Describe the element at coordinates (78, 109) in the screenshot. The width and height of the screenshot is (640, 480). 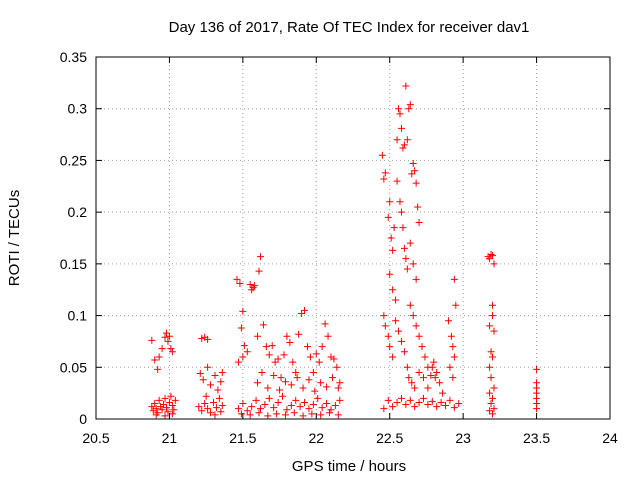
I see `y-tick-label: 0.3` at that location.